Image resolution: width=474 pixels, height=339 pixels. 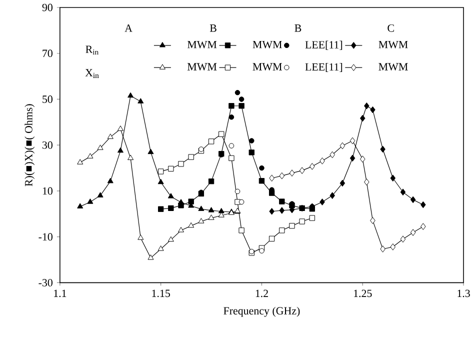 What do you see at coordinates (363, 294) in the screenshot?
I see `x-tick-label: 1.25` at bounding box center [363, 294].